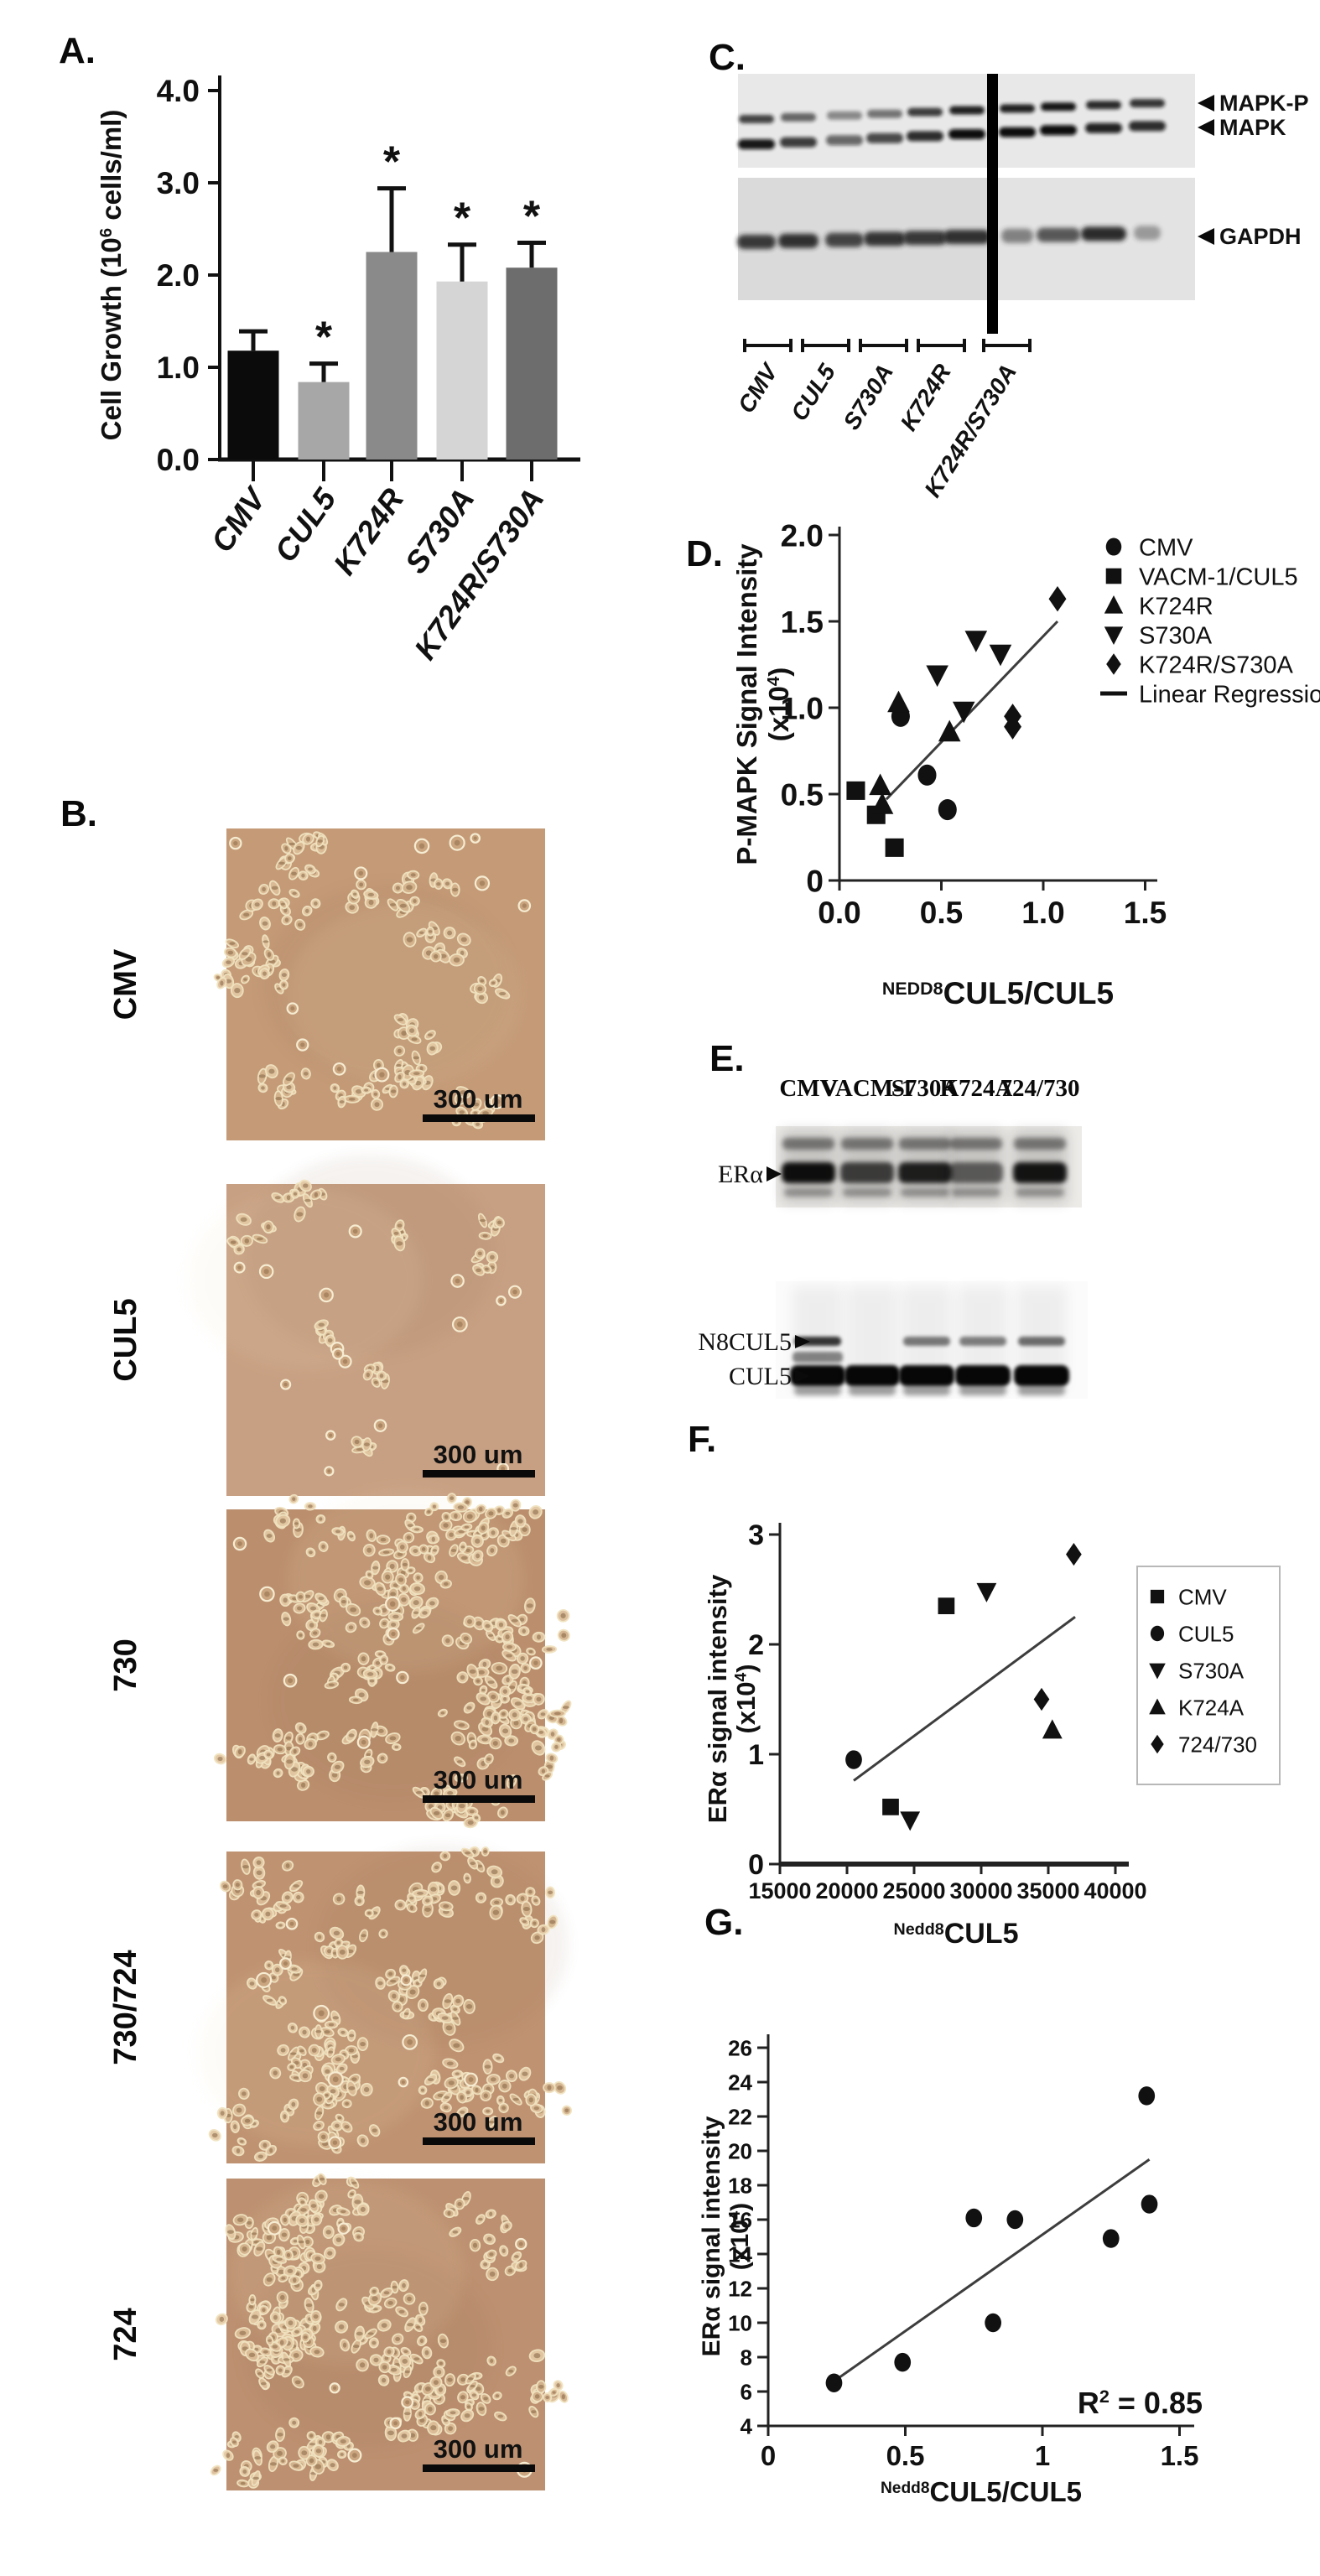  Describe the element at coordinates (963, 712) in the screenshot. I see `data-point-S730A` at that location.